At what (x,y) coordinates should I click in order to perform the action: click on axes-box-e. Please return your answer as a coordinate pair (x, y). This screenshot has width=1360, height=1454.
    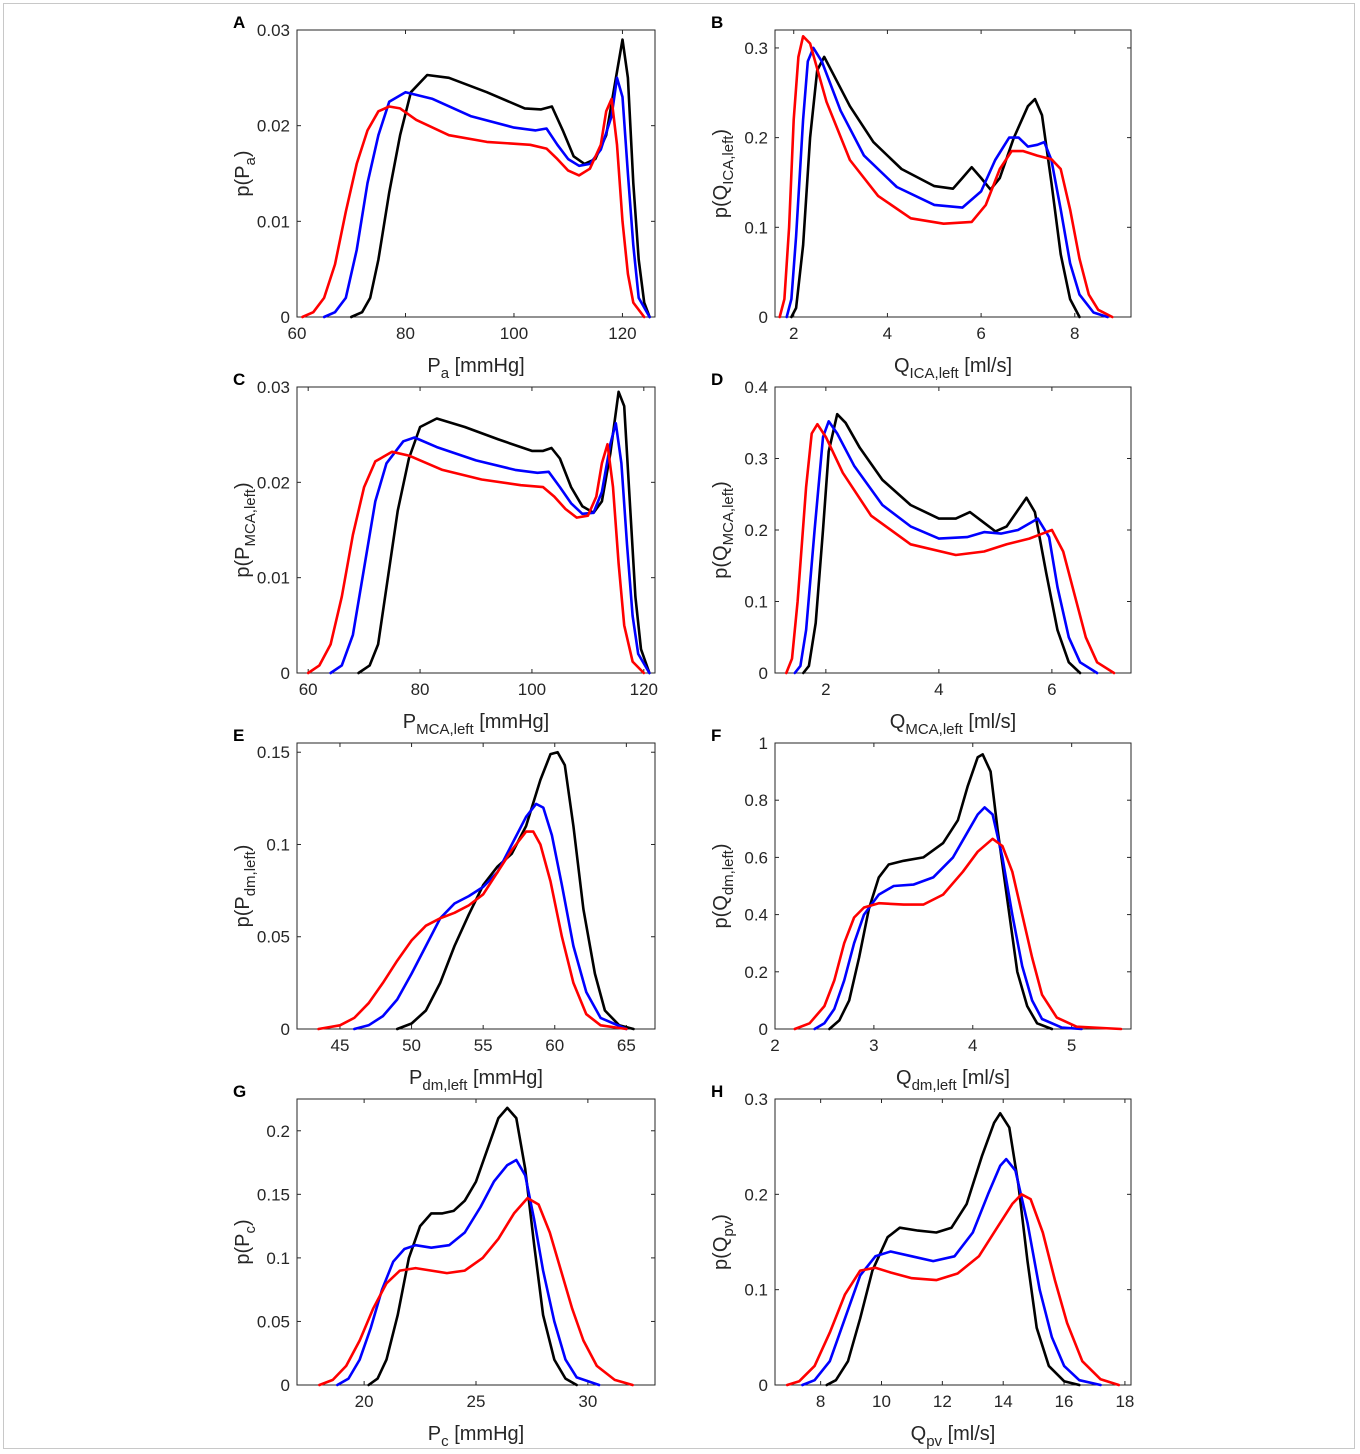
    Looking at the image, I should click on (476, 886).